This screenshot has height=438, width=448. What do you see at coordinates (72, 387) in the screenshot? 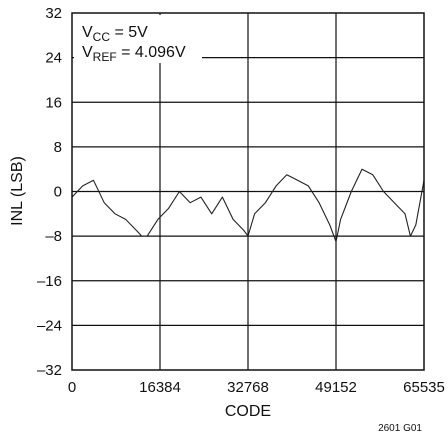
I see `x-tick-label: 0` at bounding box center [72, 387].